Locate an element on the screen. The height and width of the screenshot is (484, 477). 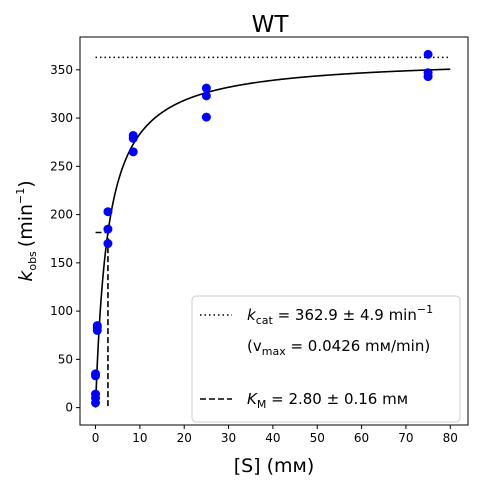
legend-km-subscript: M is located at coordinates (262, 404).